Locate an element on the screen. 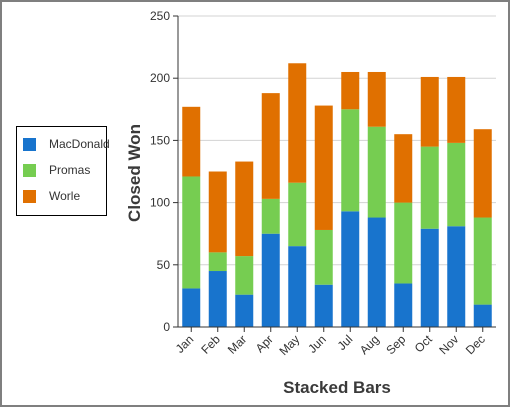 The width and height of the screenshot is (510, 407). bar-macdonald-aug is located at coordinates (376, 272).